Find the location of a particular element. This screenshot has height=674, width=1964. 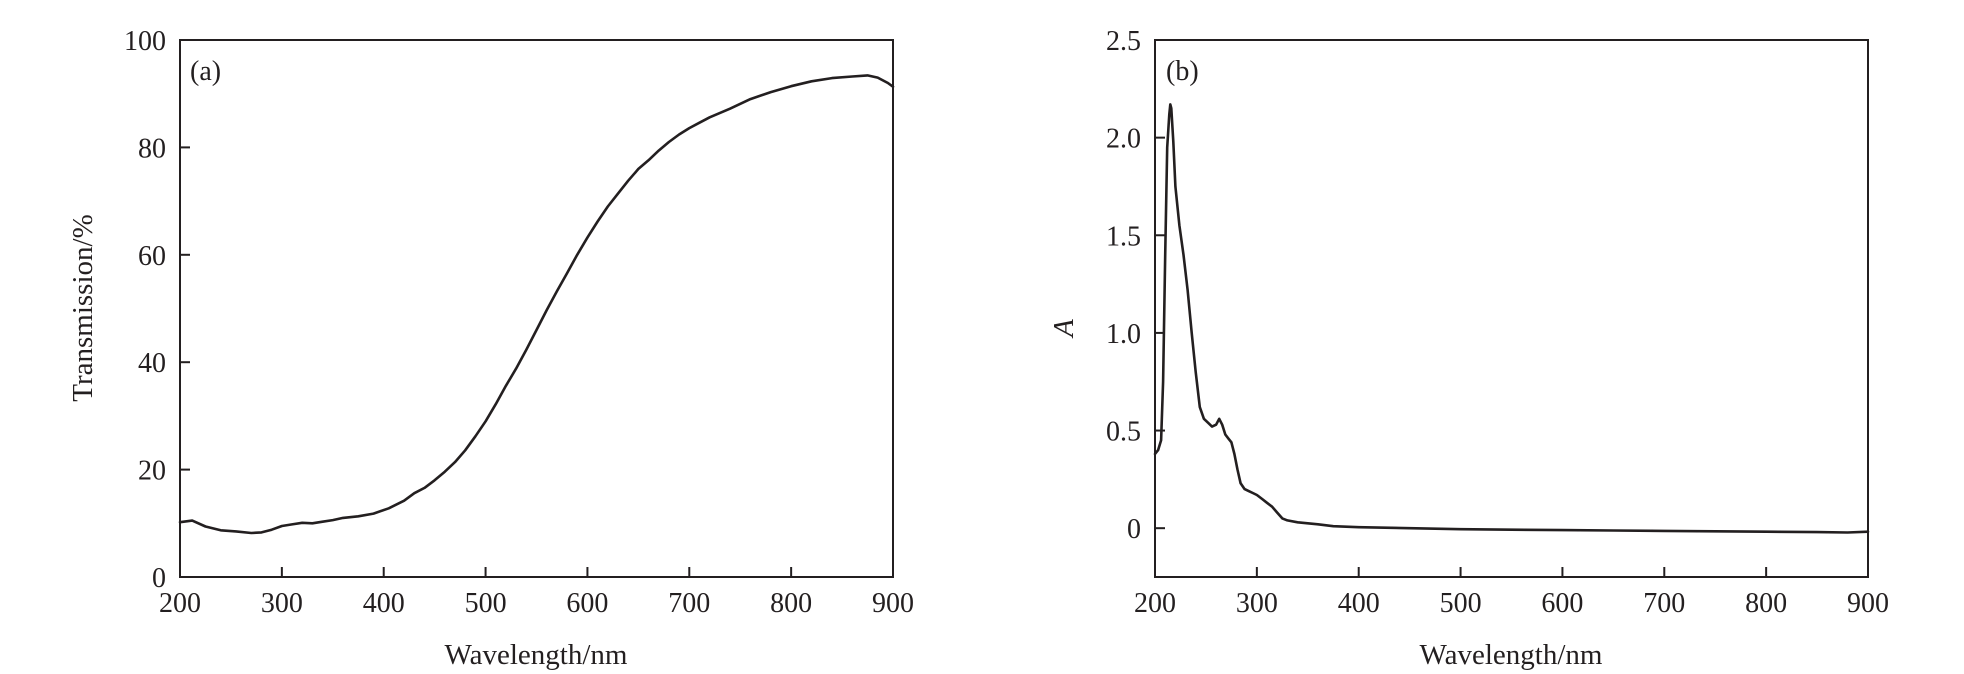

x-tick-label-b: 200 is located at coordinates (1155, 603).